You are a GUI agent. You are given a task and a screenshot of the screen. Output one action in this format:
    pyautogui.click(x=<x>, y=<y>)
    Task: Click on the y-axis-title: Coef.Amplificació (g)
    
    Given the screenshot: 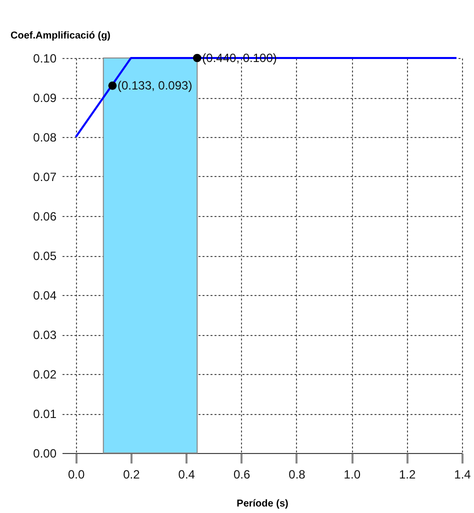 What is the action you would take?
    pyautogui.click(x=60, y=36)
    